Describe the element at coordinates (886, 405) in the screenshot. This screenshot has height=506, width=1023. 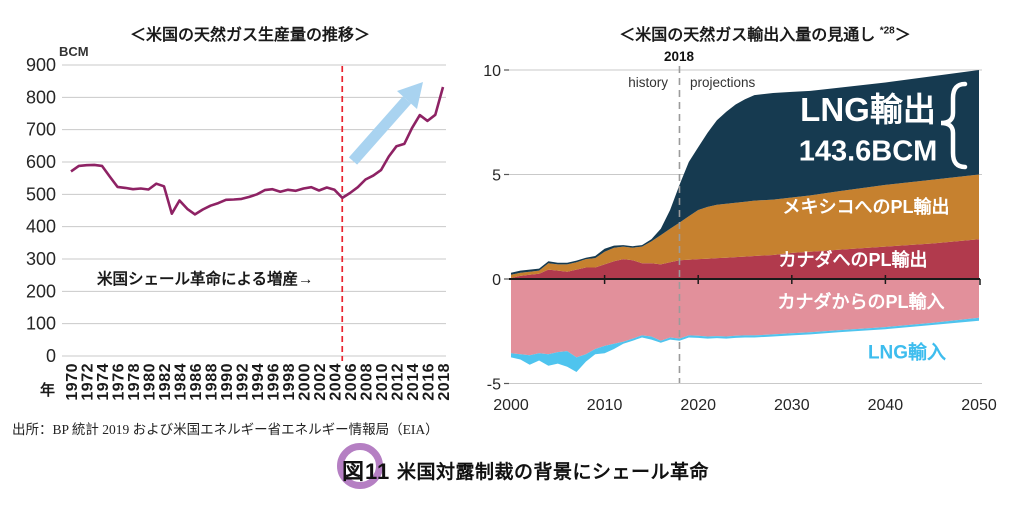
I see `x-tick-label: 2040` at that location.